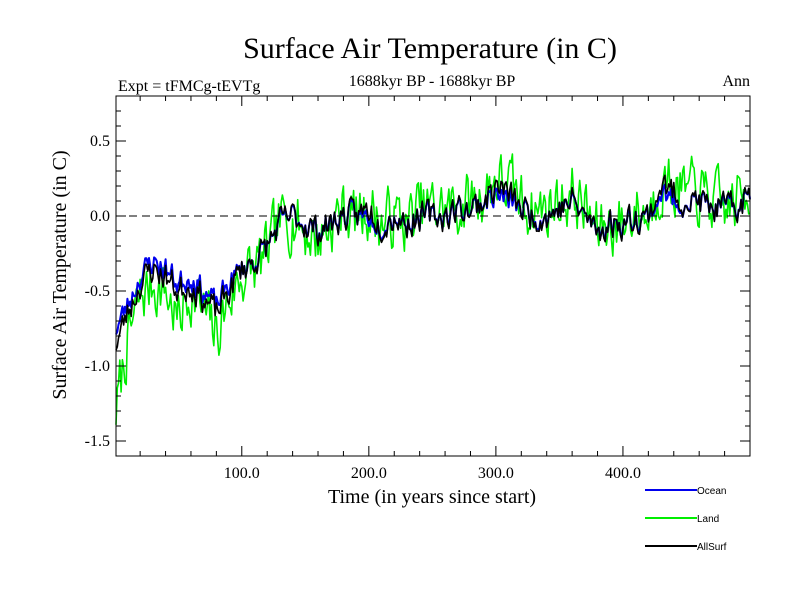 The height and width of the screenshot is (600, 800). What do you see at coordinates (736, 81) in the screenshot?
I see `season-label: Ann` at bounding box center [736, 81].